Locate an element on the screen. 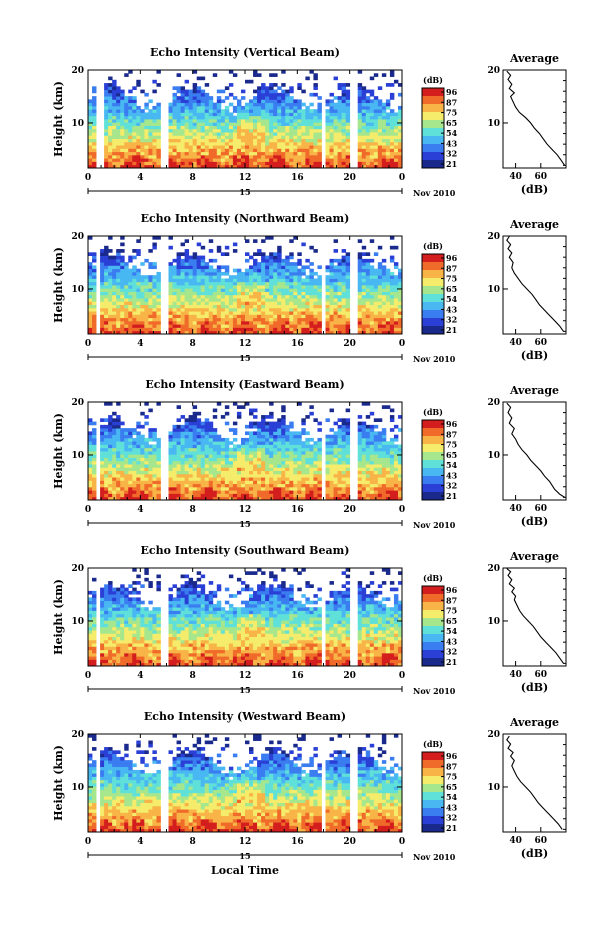 The height and width of the screenshot is (929, 616). panel-title: Echo Intensity (Northward Beam) is located at coordinates (245, 218).